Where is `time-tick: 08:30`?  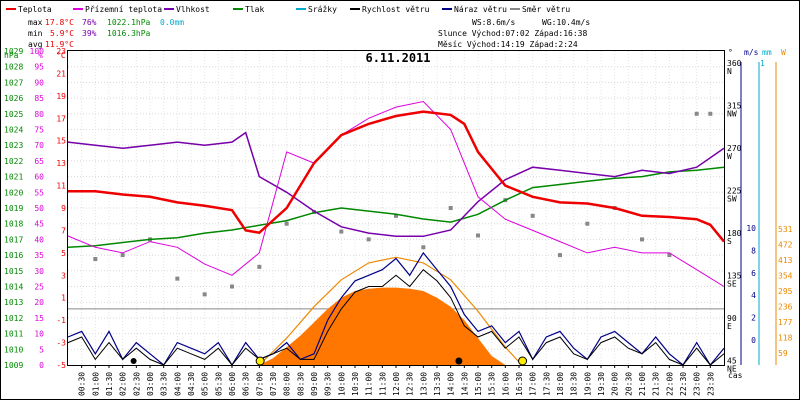
time-tick: 08:30 is located at coordinates (300, 384).